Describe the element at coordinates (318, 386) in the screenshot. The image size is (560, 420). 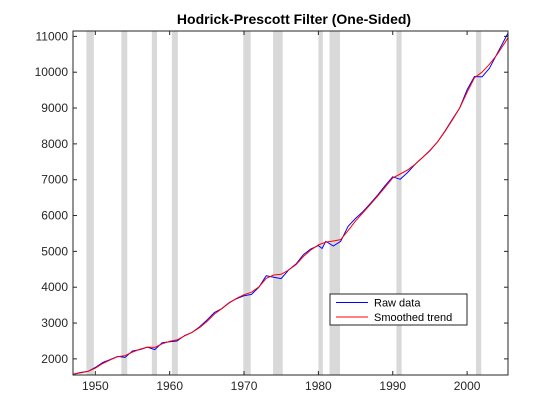
I see `x-tick-label: 1980` at that location.